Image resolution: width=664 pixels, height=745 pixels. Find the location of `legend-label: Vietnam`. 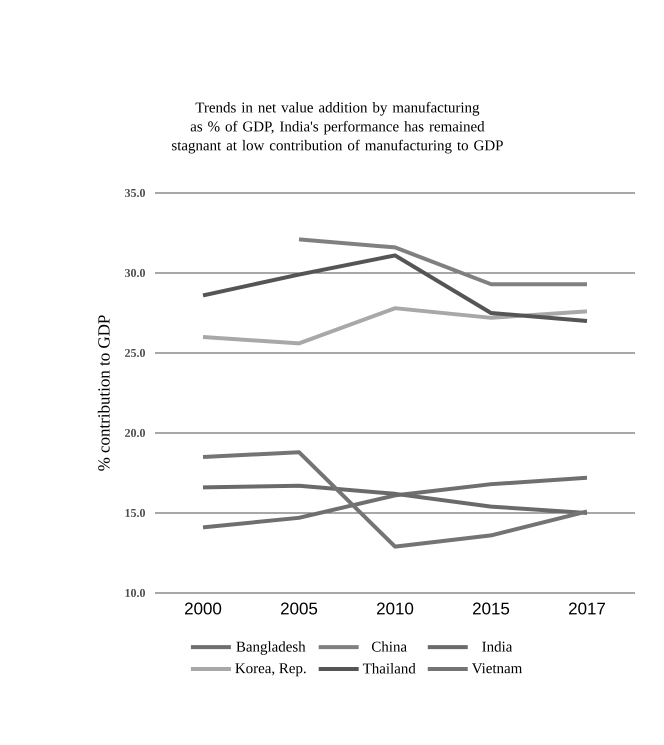

legend-label: Vietnam is located at coordinates (497, 668).